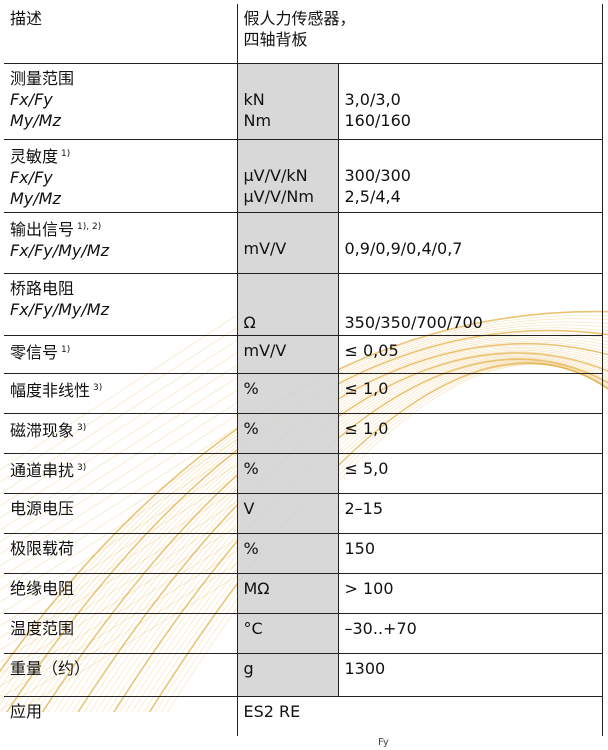  I want to click on header-row: 描述 假人力传感器， 四轴背板, so click(303, 34).